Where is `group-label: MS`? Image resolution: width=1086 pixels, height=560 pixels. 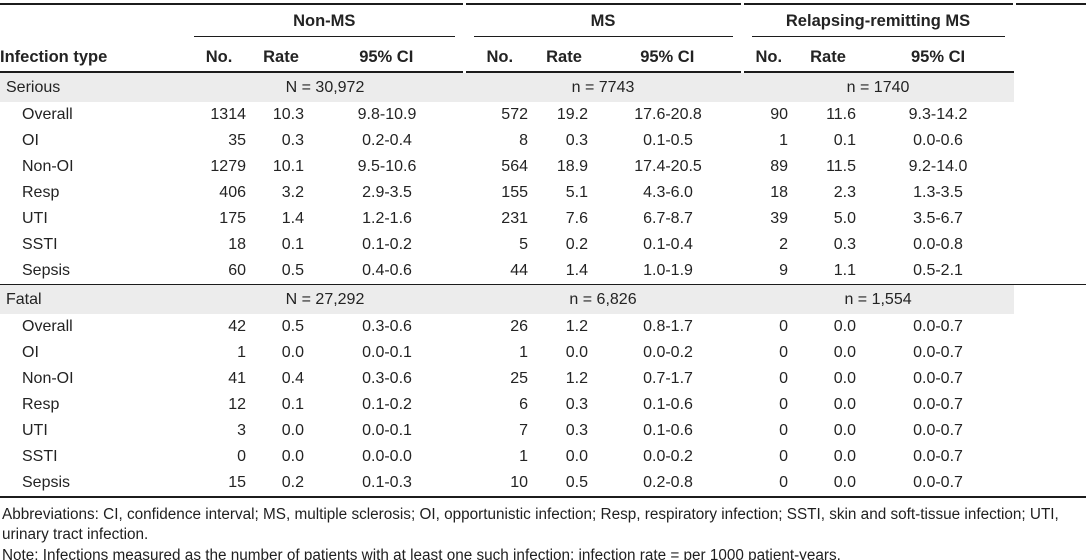 group-label: MS is located at coordinates (603, 21).